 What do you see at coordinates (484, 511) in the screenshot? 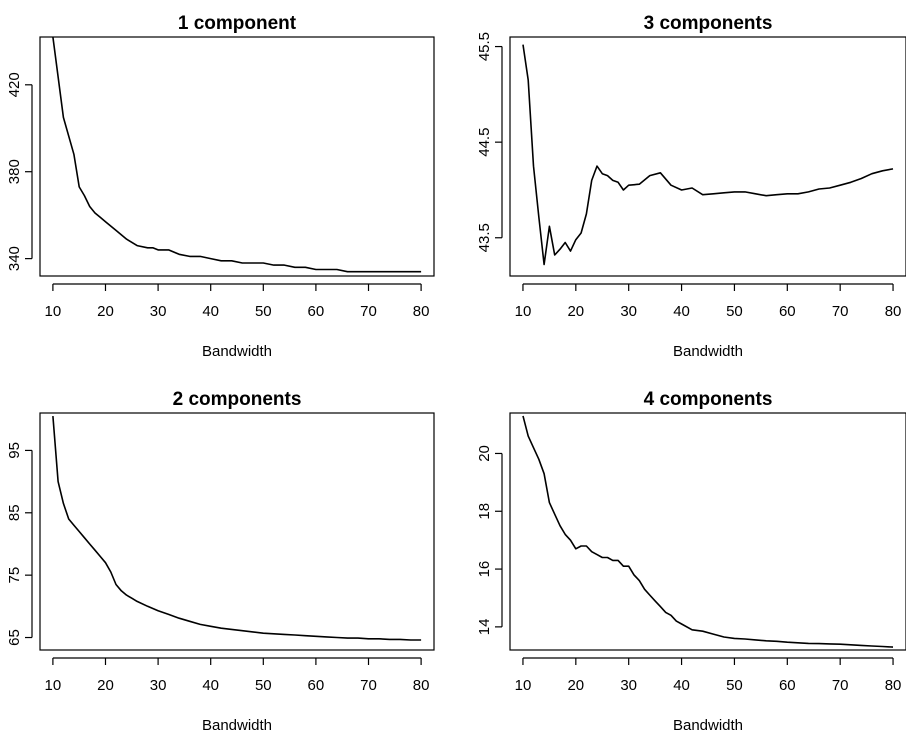
I see `y-tick-label: 18` at bounding box center [484, 511].